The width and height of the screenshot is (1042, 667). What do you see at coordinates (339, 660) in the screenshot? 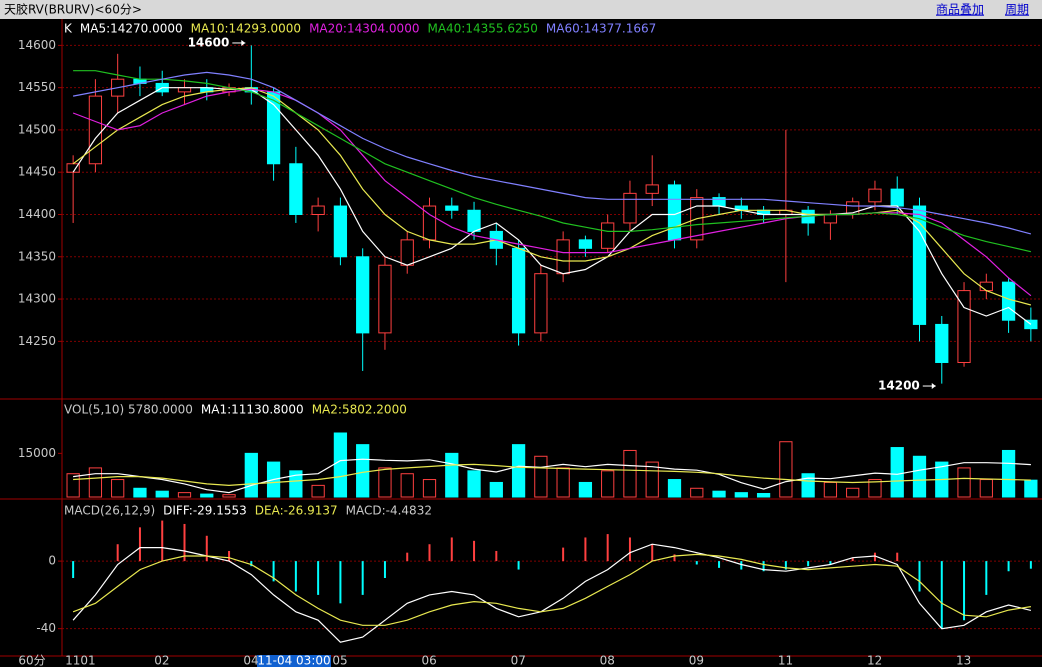
I see `x-tick-label: 05` at bounding box center [339, 660].